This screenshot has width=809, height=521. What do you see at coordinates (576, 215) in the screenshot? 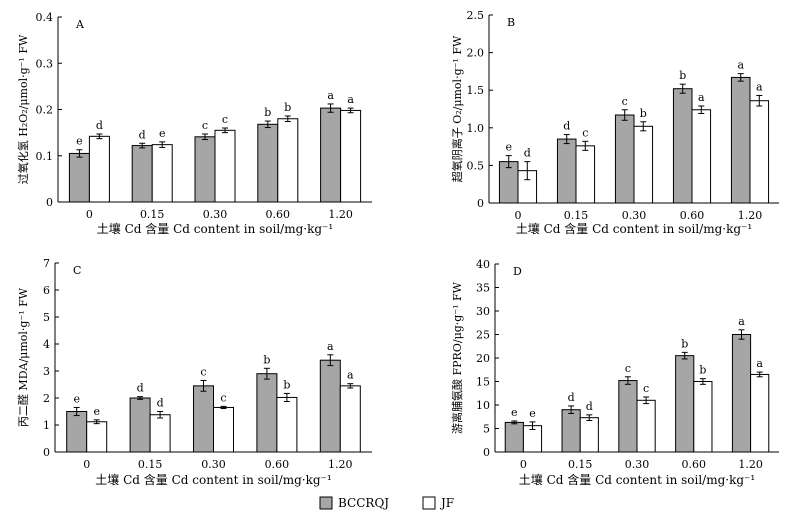
I see `x-tick-label-b: 0.15` at bounding box center [576, 215].